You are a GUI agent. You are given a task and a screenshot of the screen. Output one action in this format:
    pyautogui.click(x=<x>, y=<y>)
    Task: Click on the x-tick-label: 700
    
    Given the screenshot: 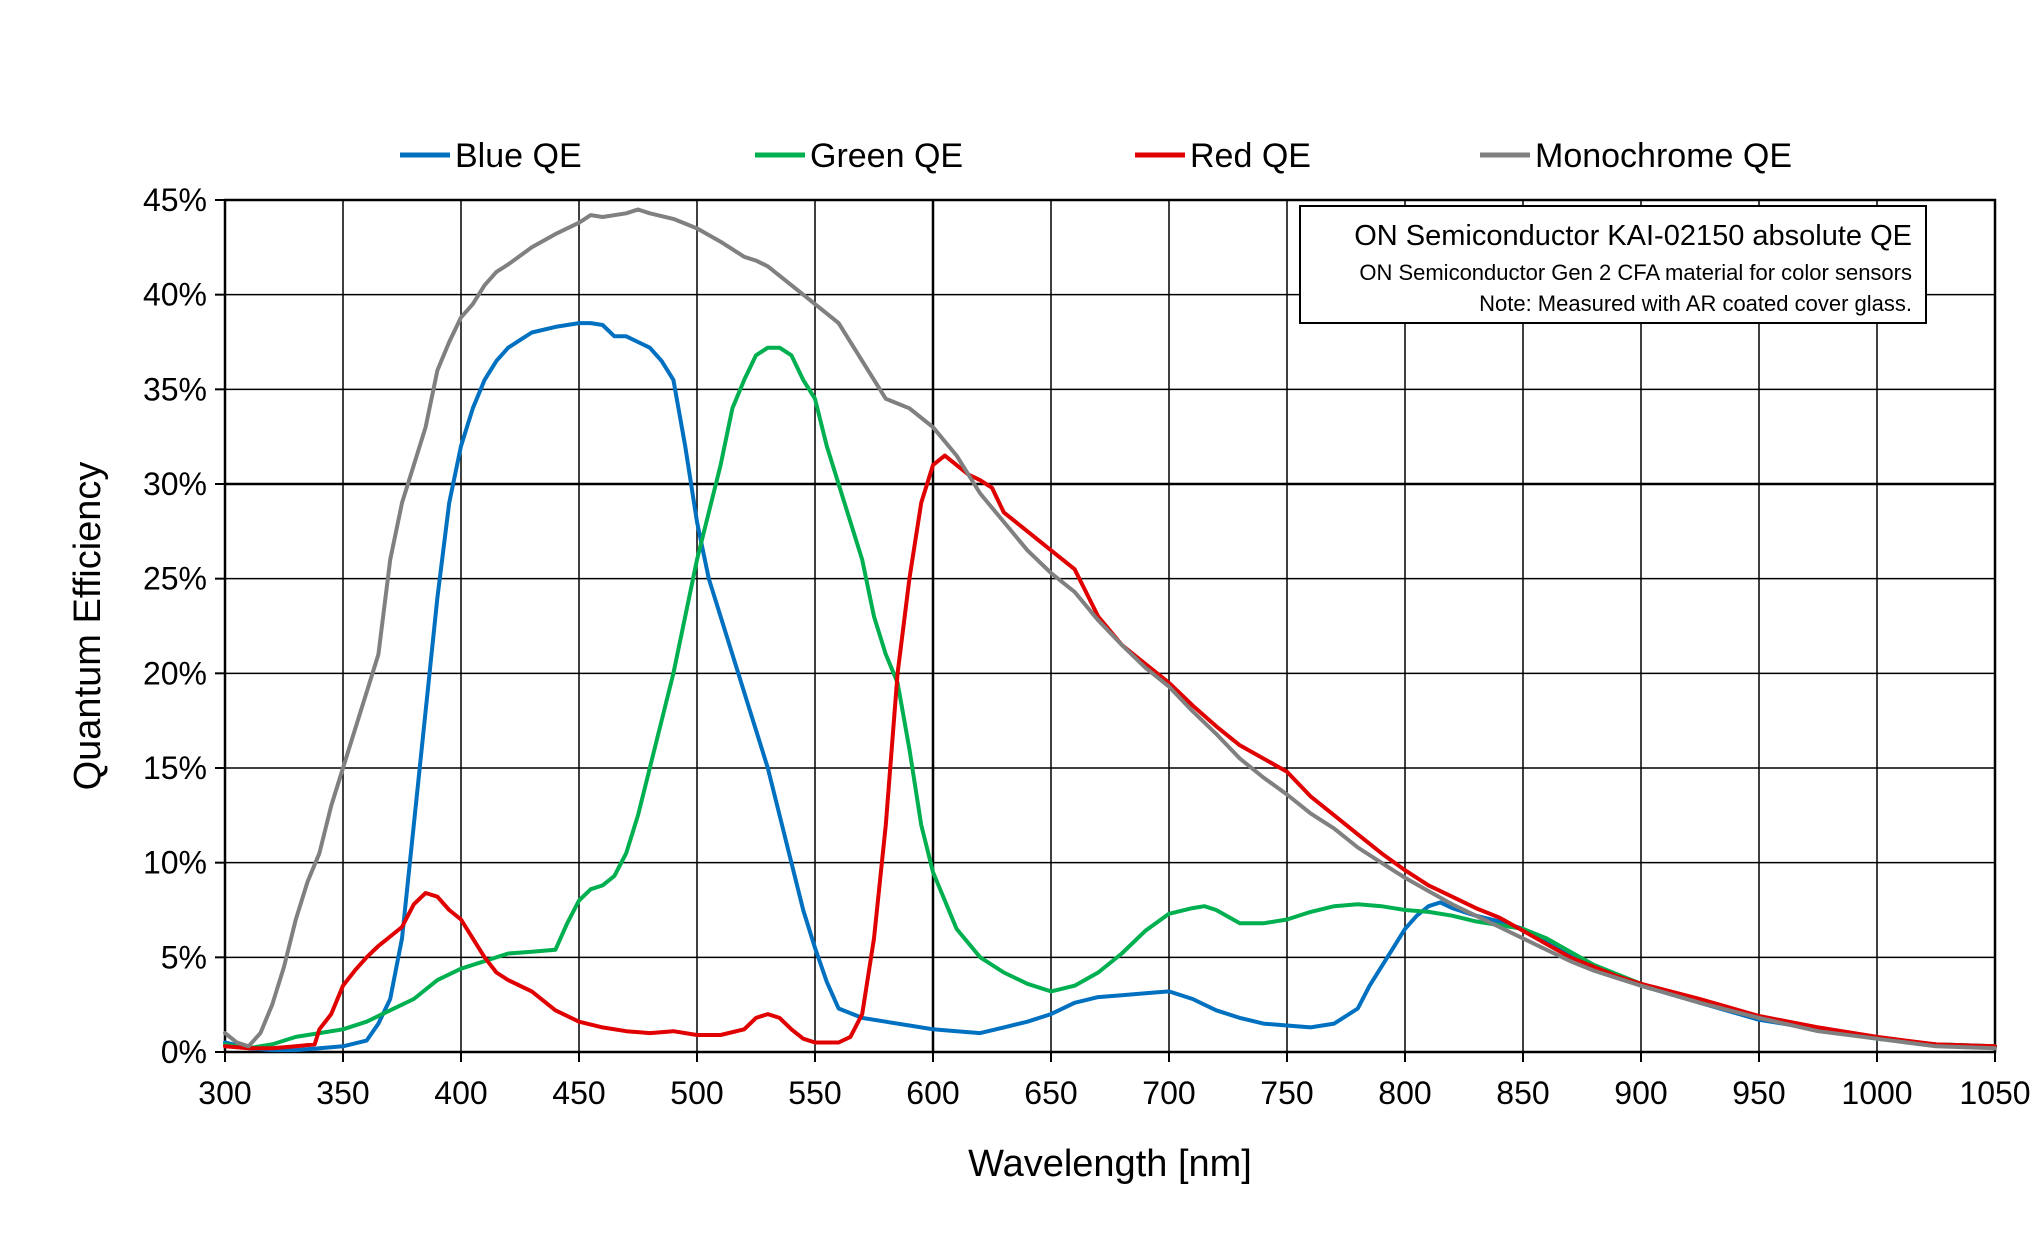 What is the action you would take?
    pyautogui.click(x=1168, y=1093)
    